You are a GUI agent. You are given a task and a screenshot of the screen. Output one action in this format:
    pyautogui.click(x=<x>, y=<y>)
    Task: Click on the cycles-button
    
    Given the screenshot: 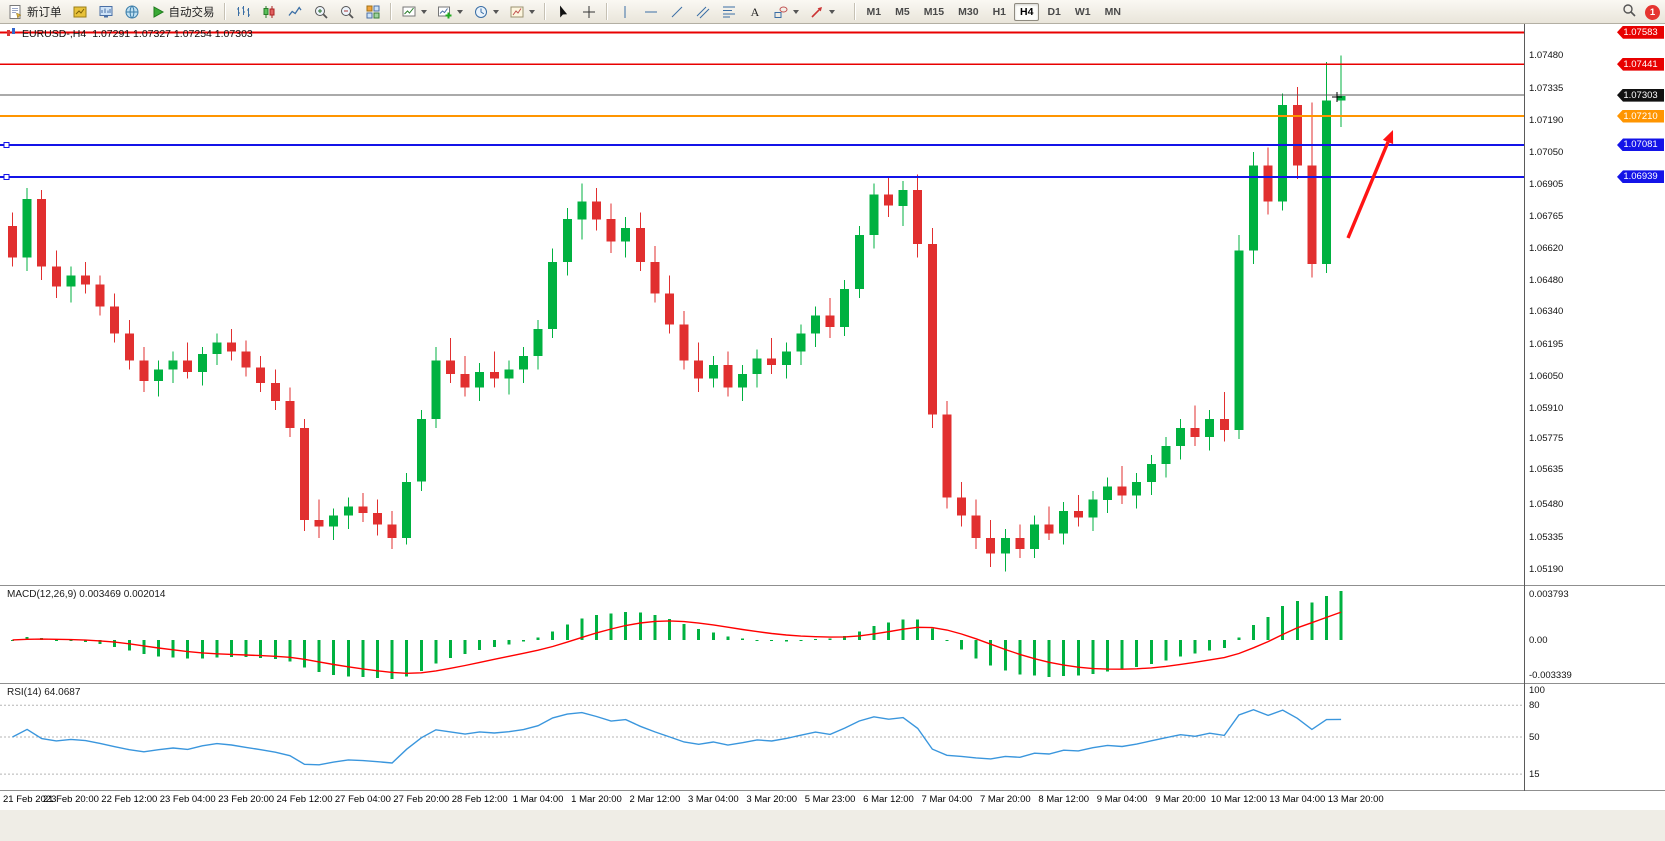 What is the action you would take?
    pyautogui.click(x=486, y=12)
    